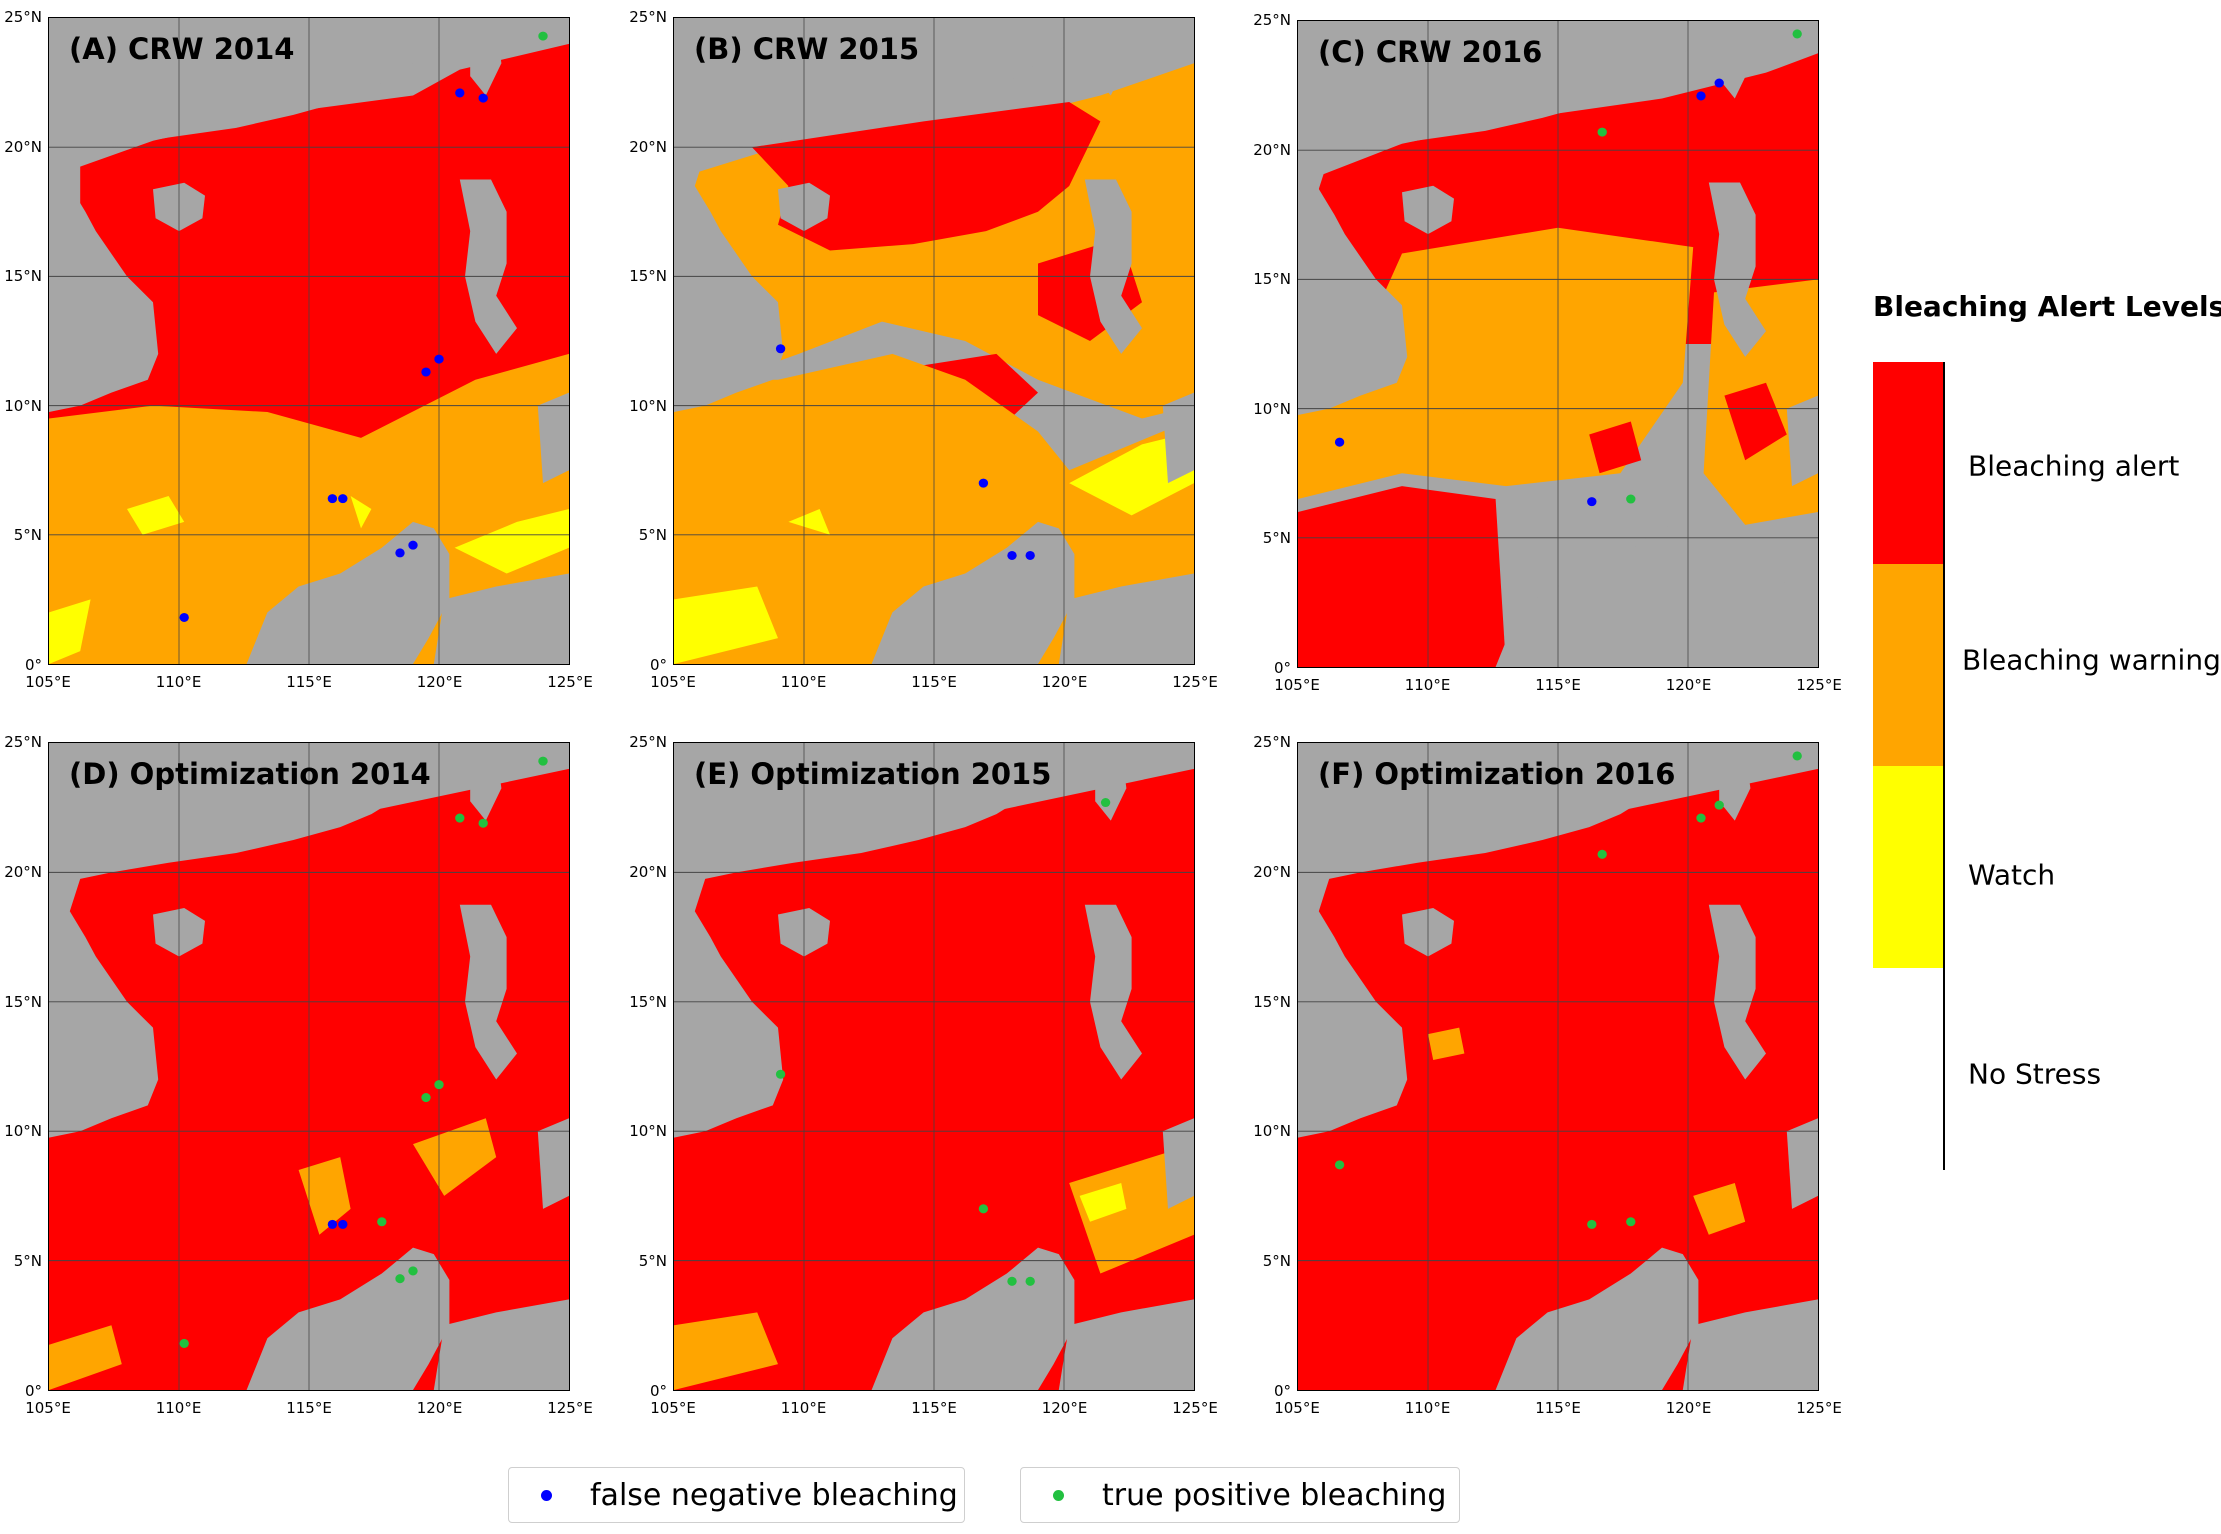 This screenshot has width=2221, height=1534. What do you see at coordinates (1497, 774) in the screenshot?
I see `panel-title: (F) Optimization 2016` at bounding box center [1497, 774].